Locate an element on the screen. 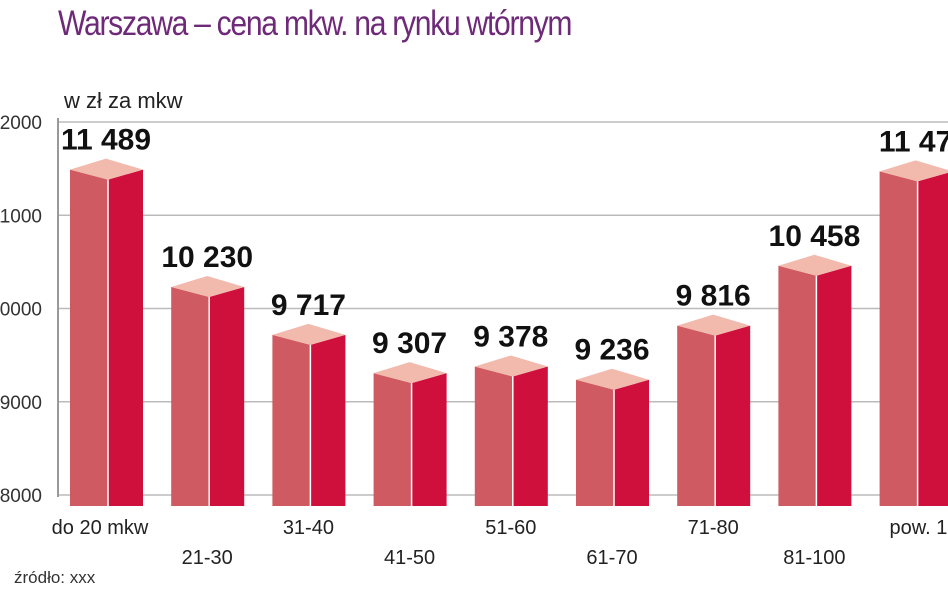  category-label: 61-70 is located at coordinates (611, 558).